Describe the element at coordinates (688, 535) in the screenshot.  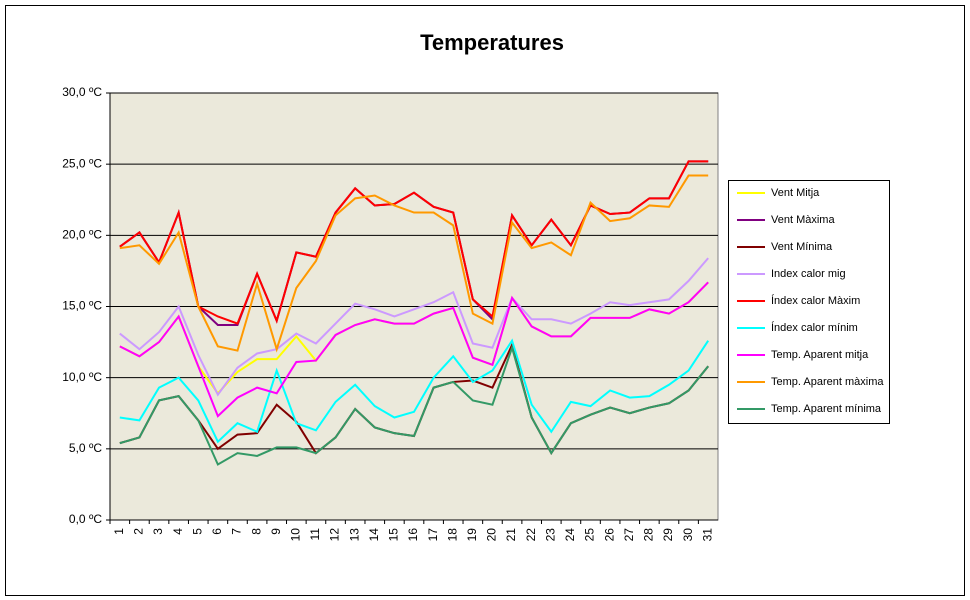
I see `x-tick-label: 30` at that location.